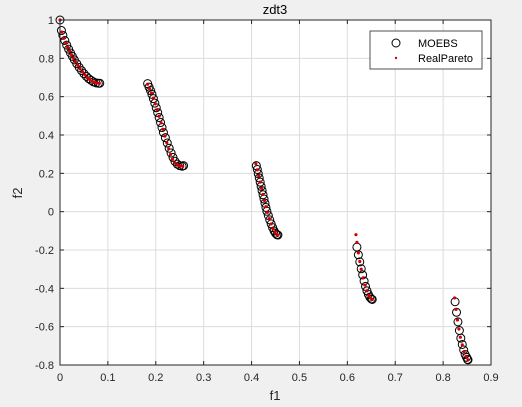 The image size is (522, 407). What do you see at coordinates (490, 378) in the screenshot?
I see `x-tick-label: 0.9` at bounding box center [490, 378].